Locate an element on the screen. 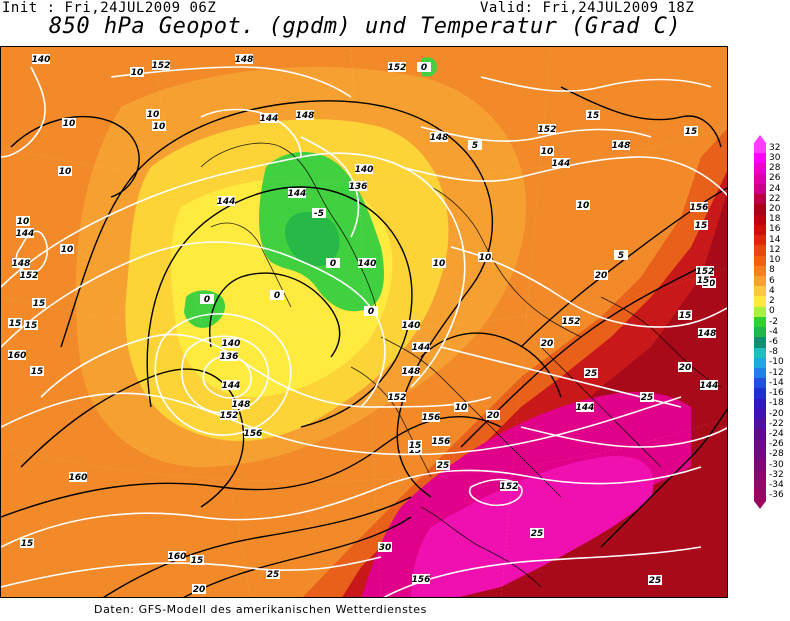 The image size is (790, 621). colorbar-label: -28 is located at coordinates (776, 454).